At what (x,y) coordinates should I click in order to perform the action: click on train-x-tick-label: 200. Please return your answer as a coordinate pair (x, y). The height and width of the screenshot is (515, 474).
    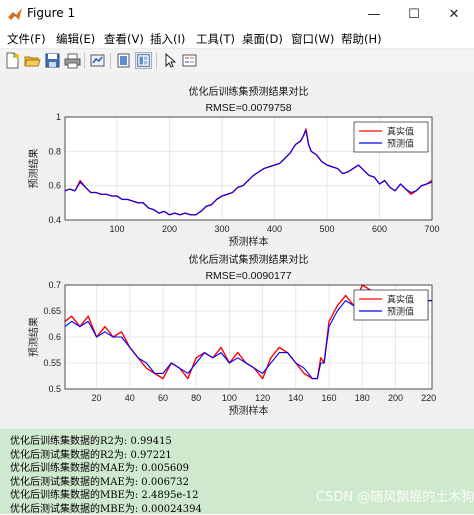
    Looking at the image, I should click on (169, 229).